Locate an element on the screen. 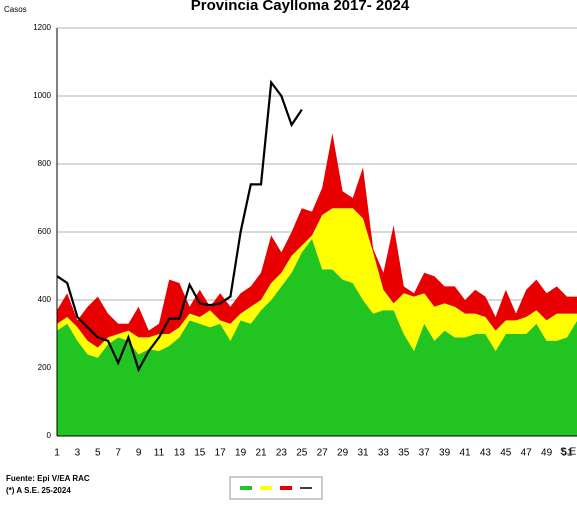 The width and height of the screenshot is (577, 510). x-tick-label: 15 is located at coordinates (200, 453).